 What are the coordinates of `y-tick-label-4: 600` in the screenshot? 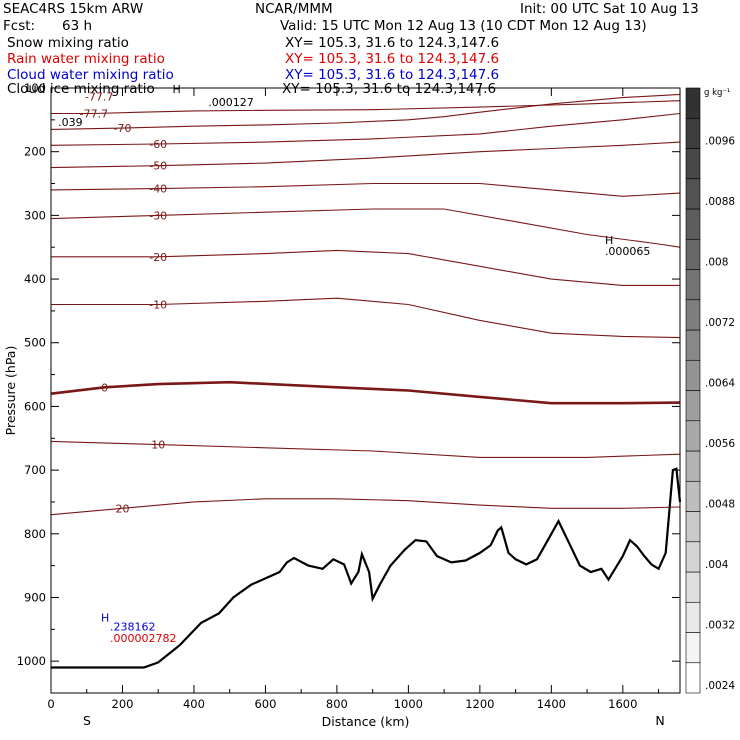 It's located at (35, 406).